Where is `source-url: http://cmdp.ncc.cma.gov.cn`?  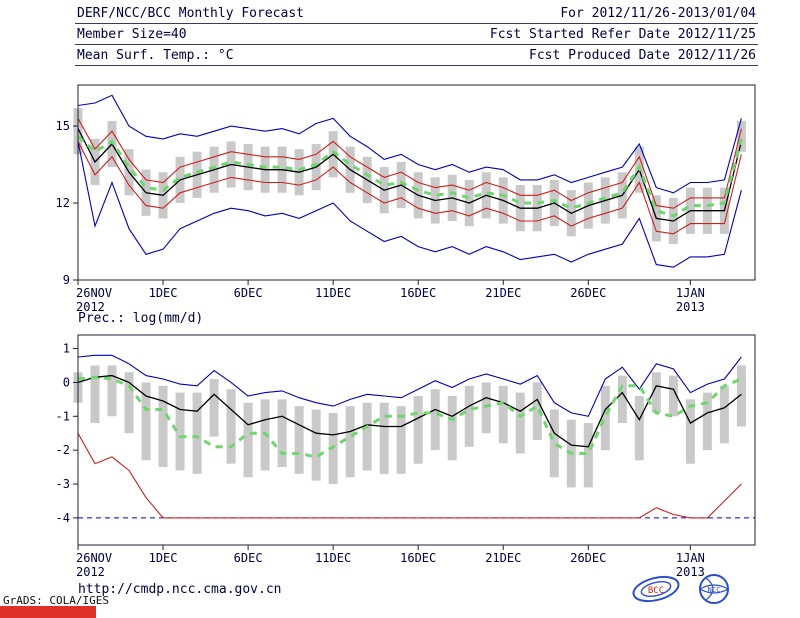
source-url: http://cmdp.ncc.cma.gov.cn is located at coordinates (180, 589).